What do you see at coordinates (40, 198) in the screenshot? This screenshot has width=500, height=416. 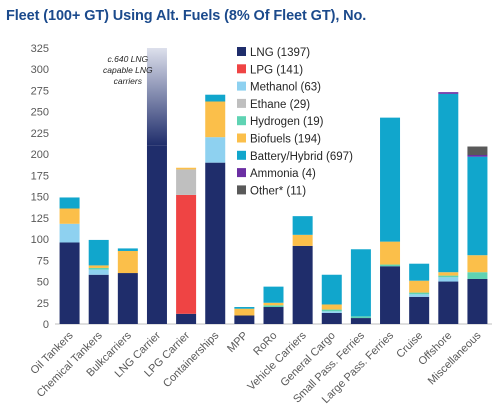 I see `y-tick-label: 150` at bounding box center [40, 198].